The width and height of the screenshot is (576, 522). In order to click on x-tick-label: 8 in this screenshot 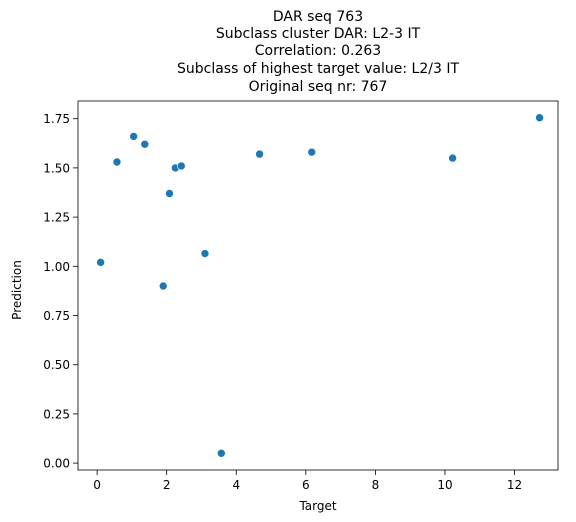, I will do `click(376, 485)`.